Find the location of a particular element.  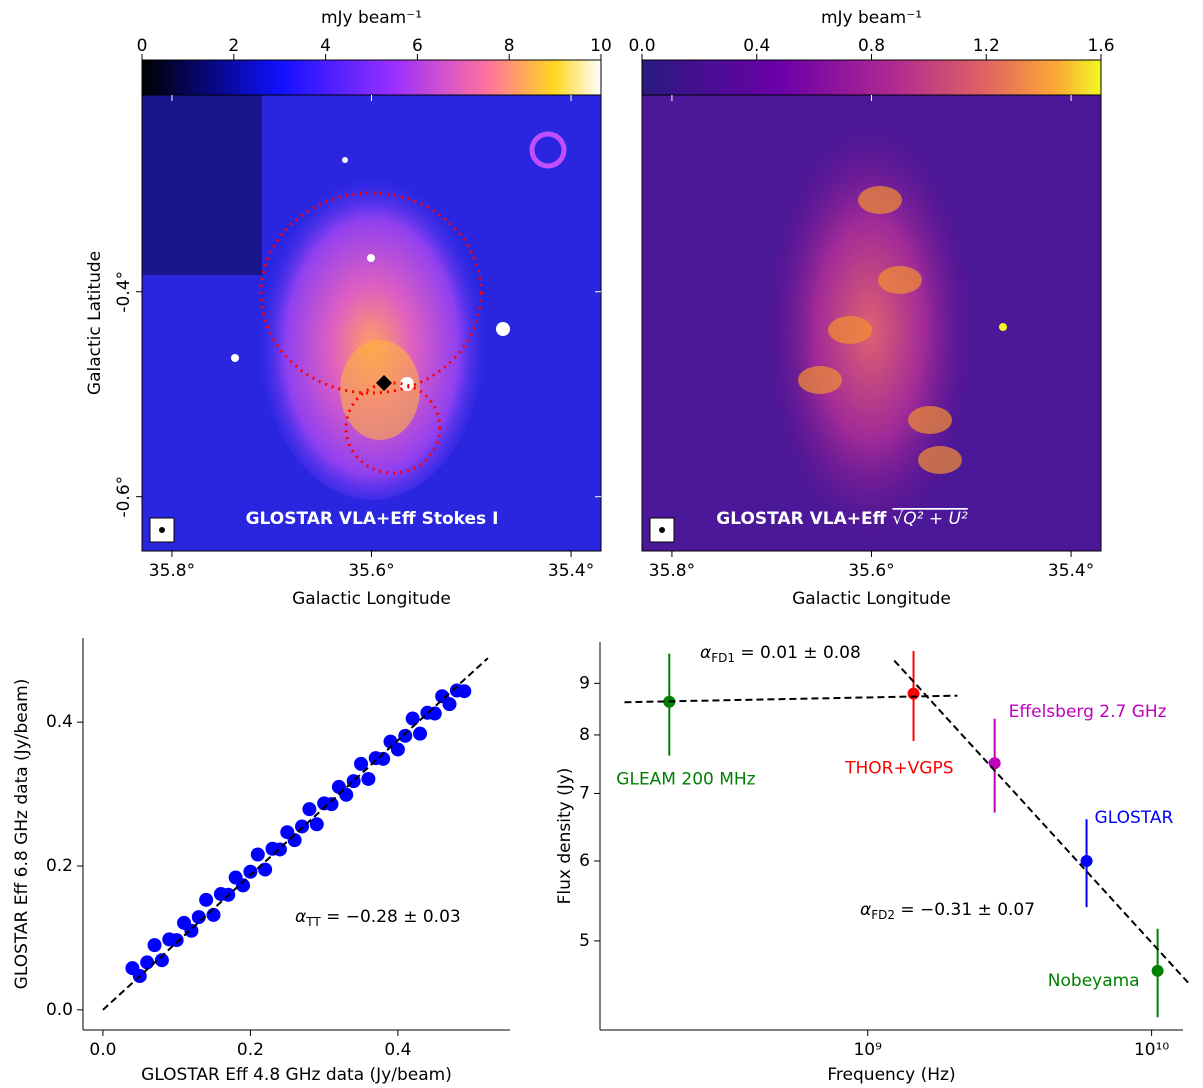

y-axis-label: Flux density (Jy) is located at coordinates (565, 836).